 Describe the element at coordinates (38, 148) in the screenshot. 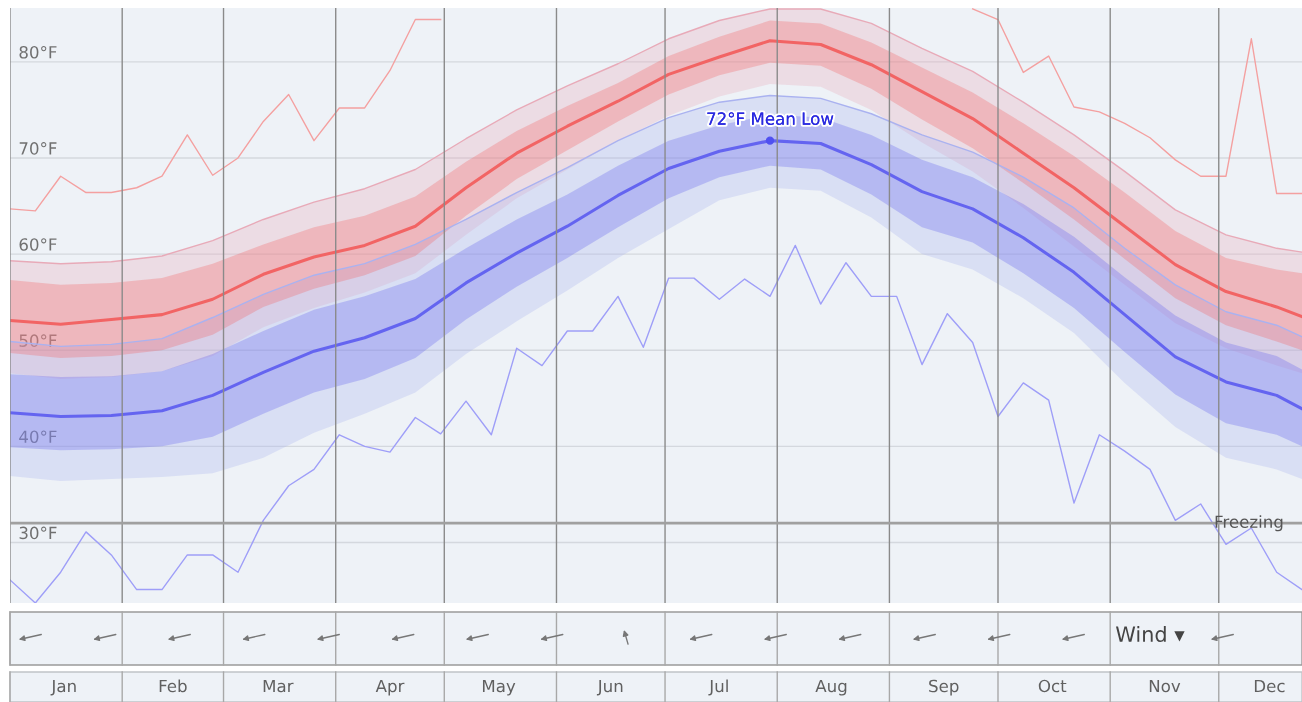

I see `y-tick-label: 70°F` at that location.